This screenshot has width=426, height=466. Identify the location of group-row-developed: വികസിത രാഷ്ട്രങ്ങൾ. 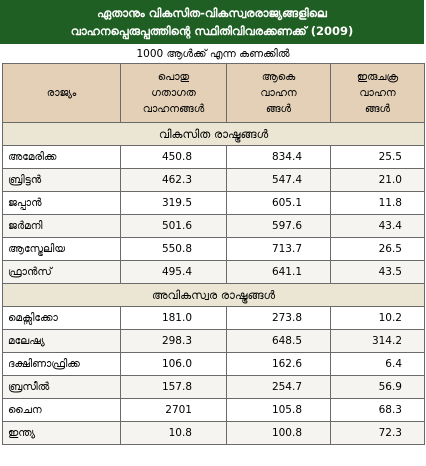
(213, 134).